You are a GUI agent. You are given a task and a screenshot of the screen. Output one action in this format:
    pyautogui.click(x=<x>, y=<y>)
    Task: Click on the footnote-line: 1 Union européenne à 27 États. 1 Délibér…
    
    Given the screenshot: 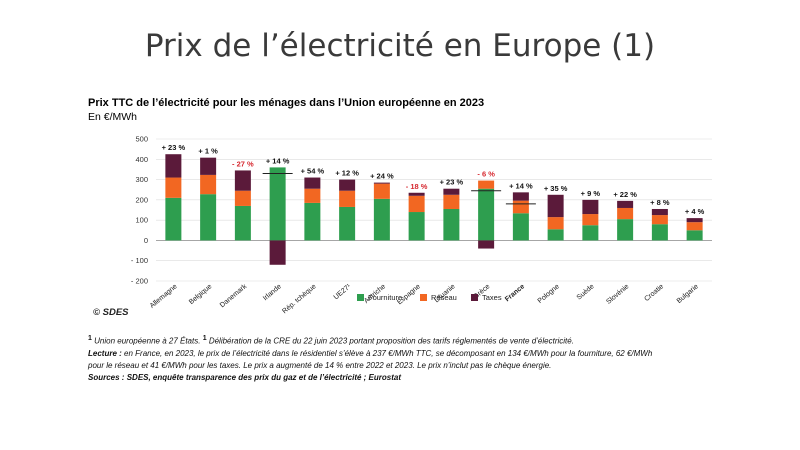 What is the action you would take?
    pyautogui.click(x=408, y=340)
    